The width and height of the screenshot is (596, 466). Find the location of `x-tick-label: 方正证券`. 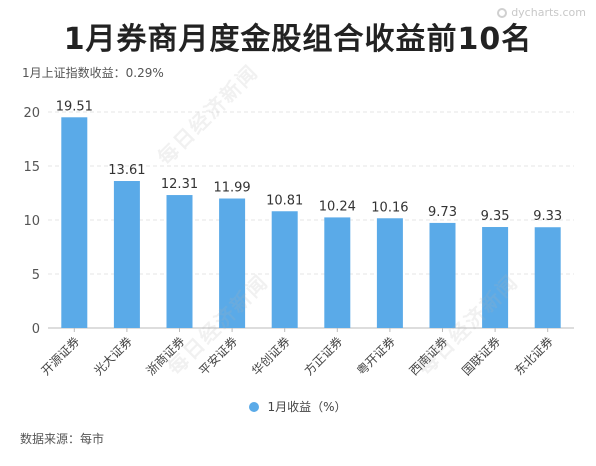

x-tick-label: 方正证券 is located at coordinates (323, 356).